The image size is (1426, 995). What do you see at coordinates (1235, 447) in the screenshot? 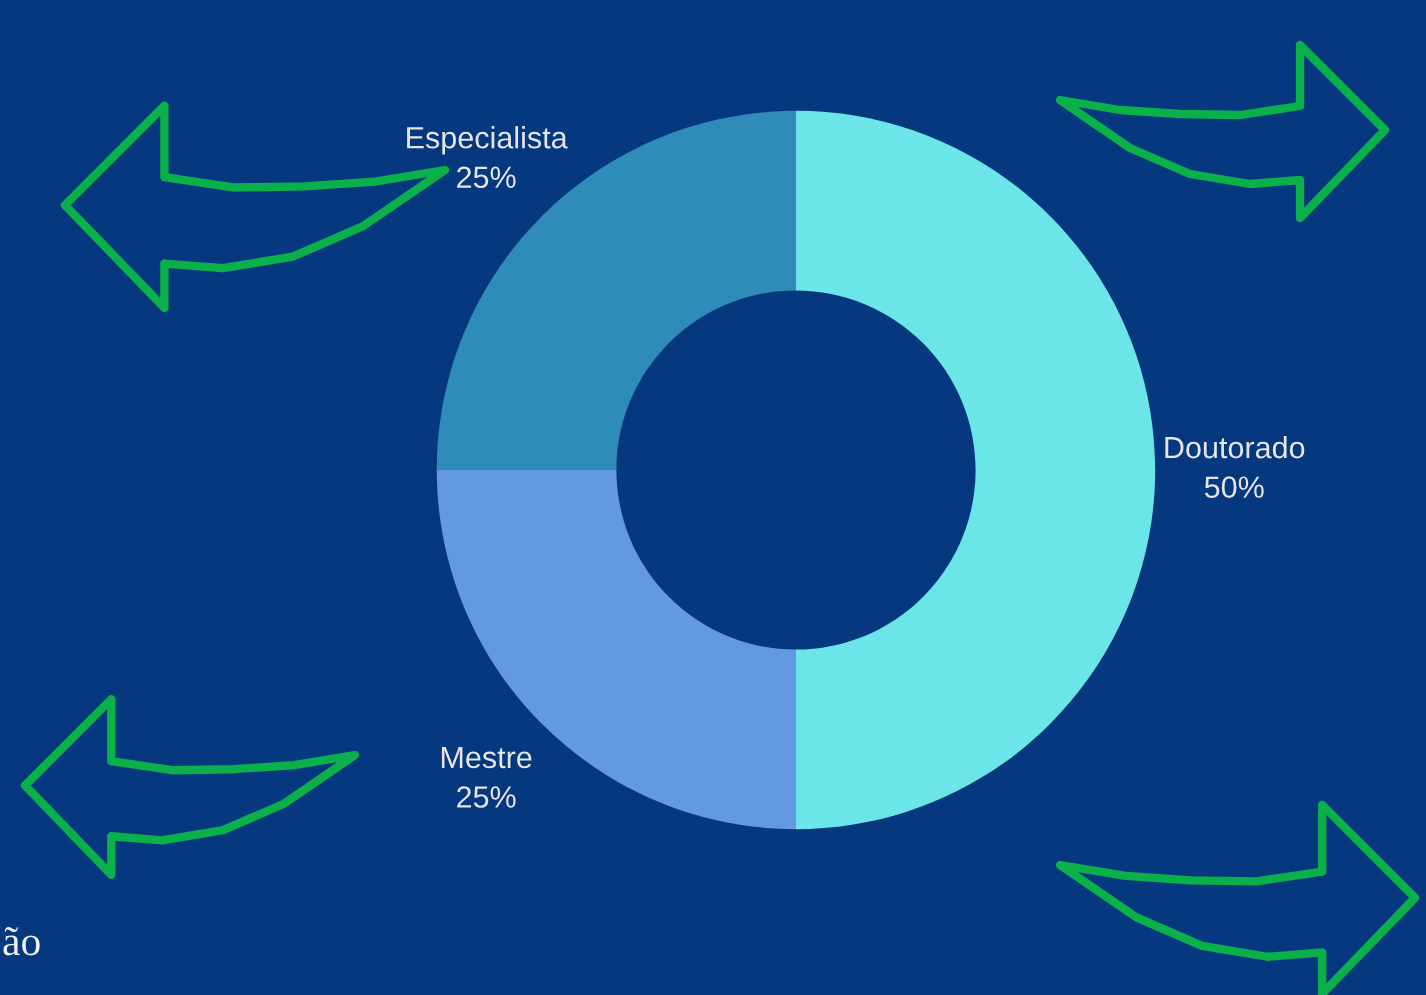
I see `slice-label: Doutorado` at bounding box center [1235, 447].